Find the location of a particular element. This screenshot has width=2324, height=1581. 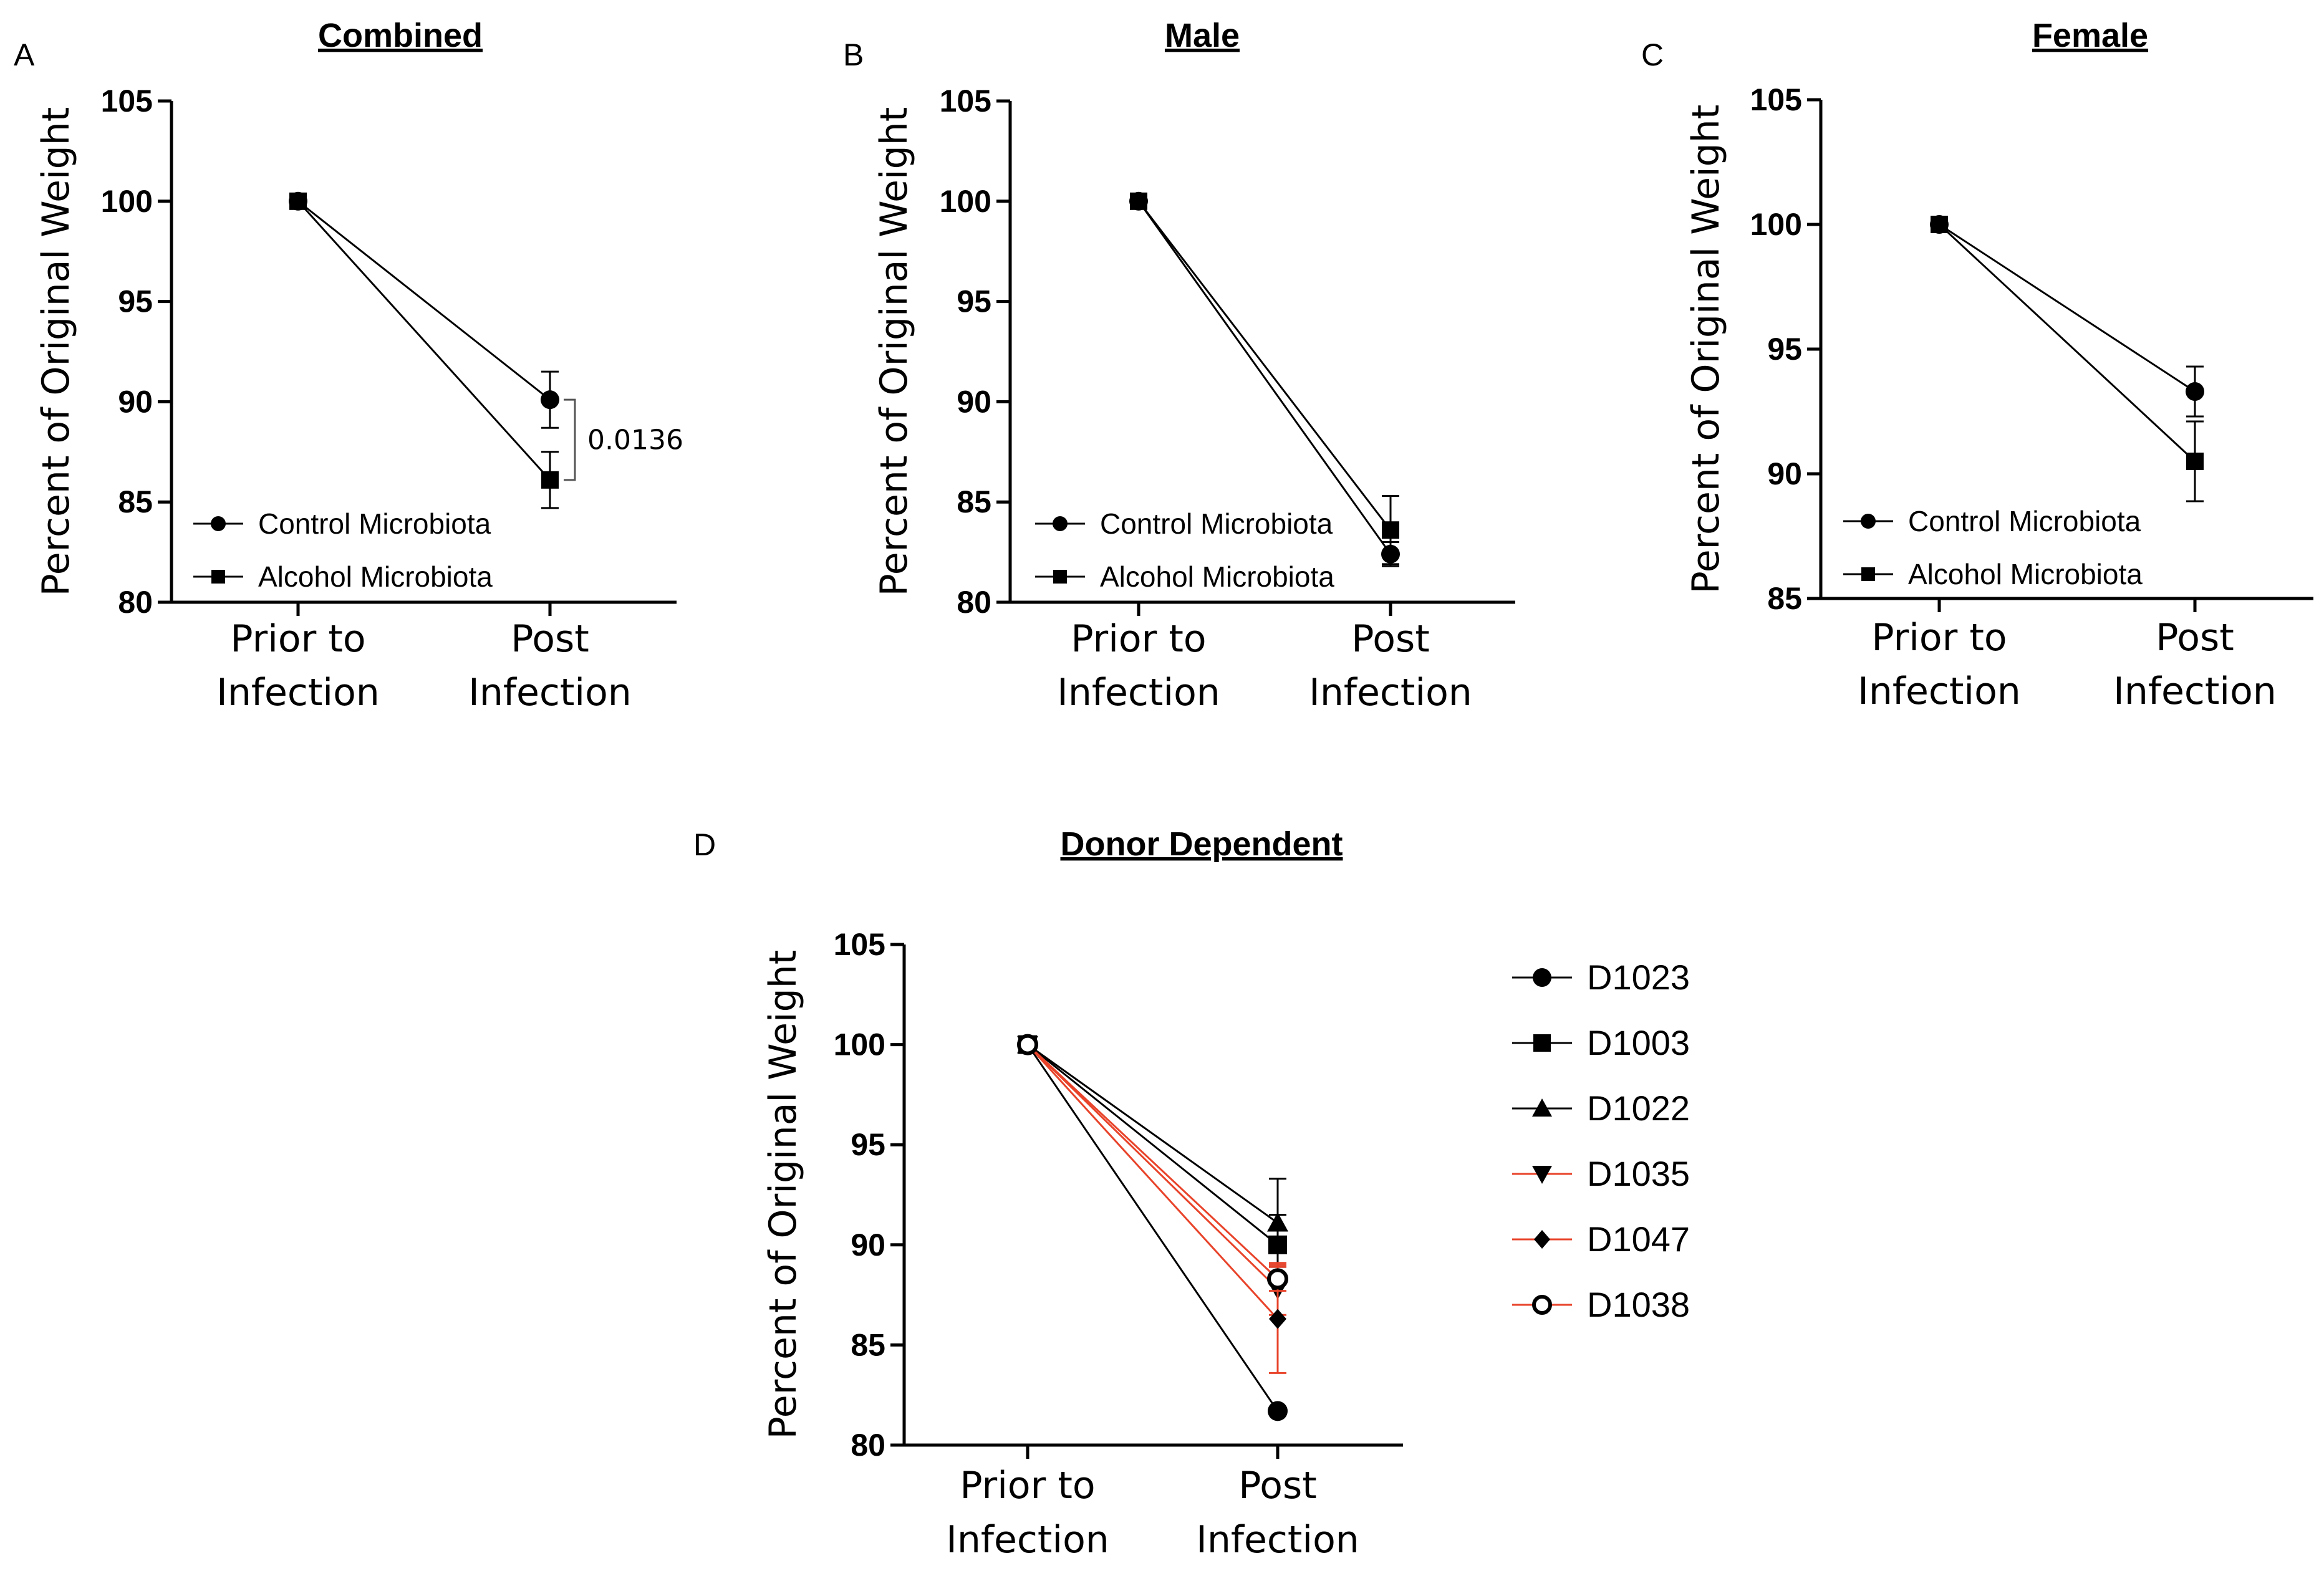

series-d1003 is located at coordinates (1152, 1155).